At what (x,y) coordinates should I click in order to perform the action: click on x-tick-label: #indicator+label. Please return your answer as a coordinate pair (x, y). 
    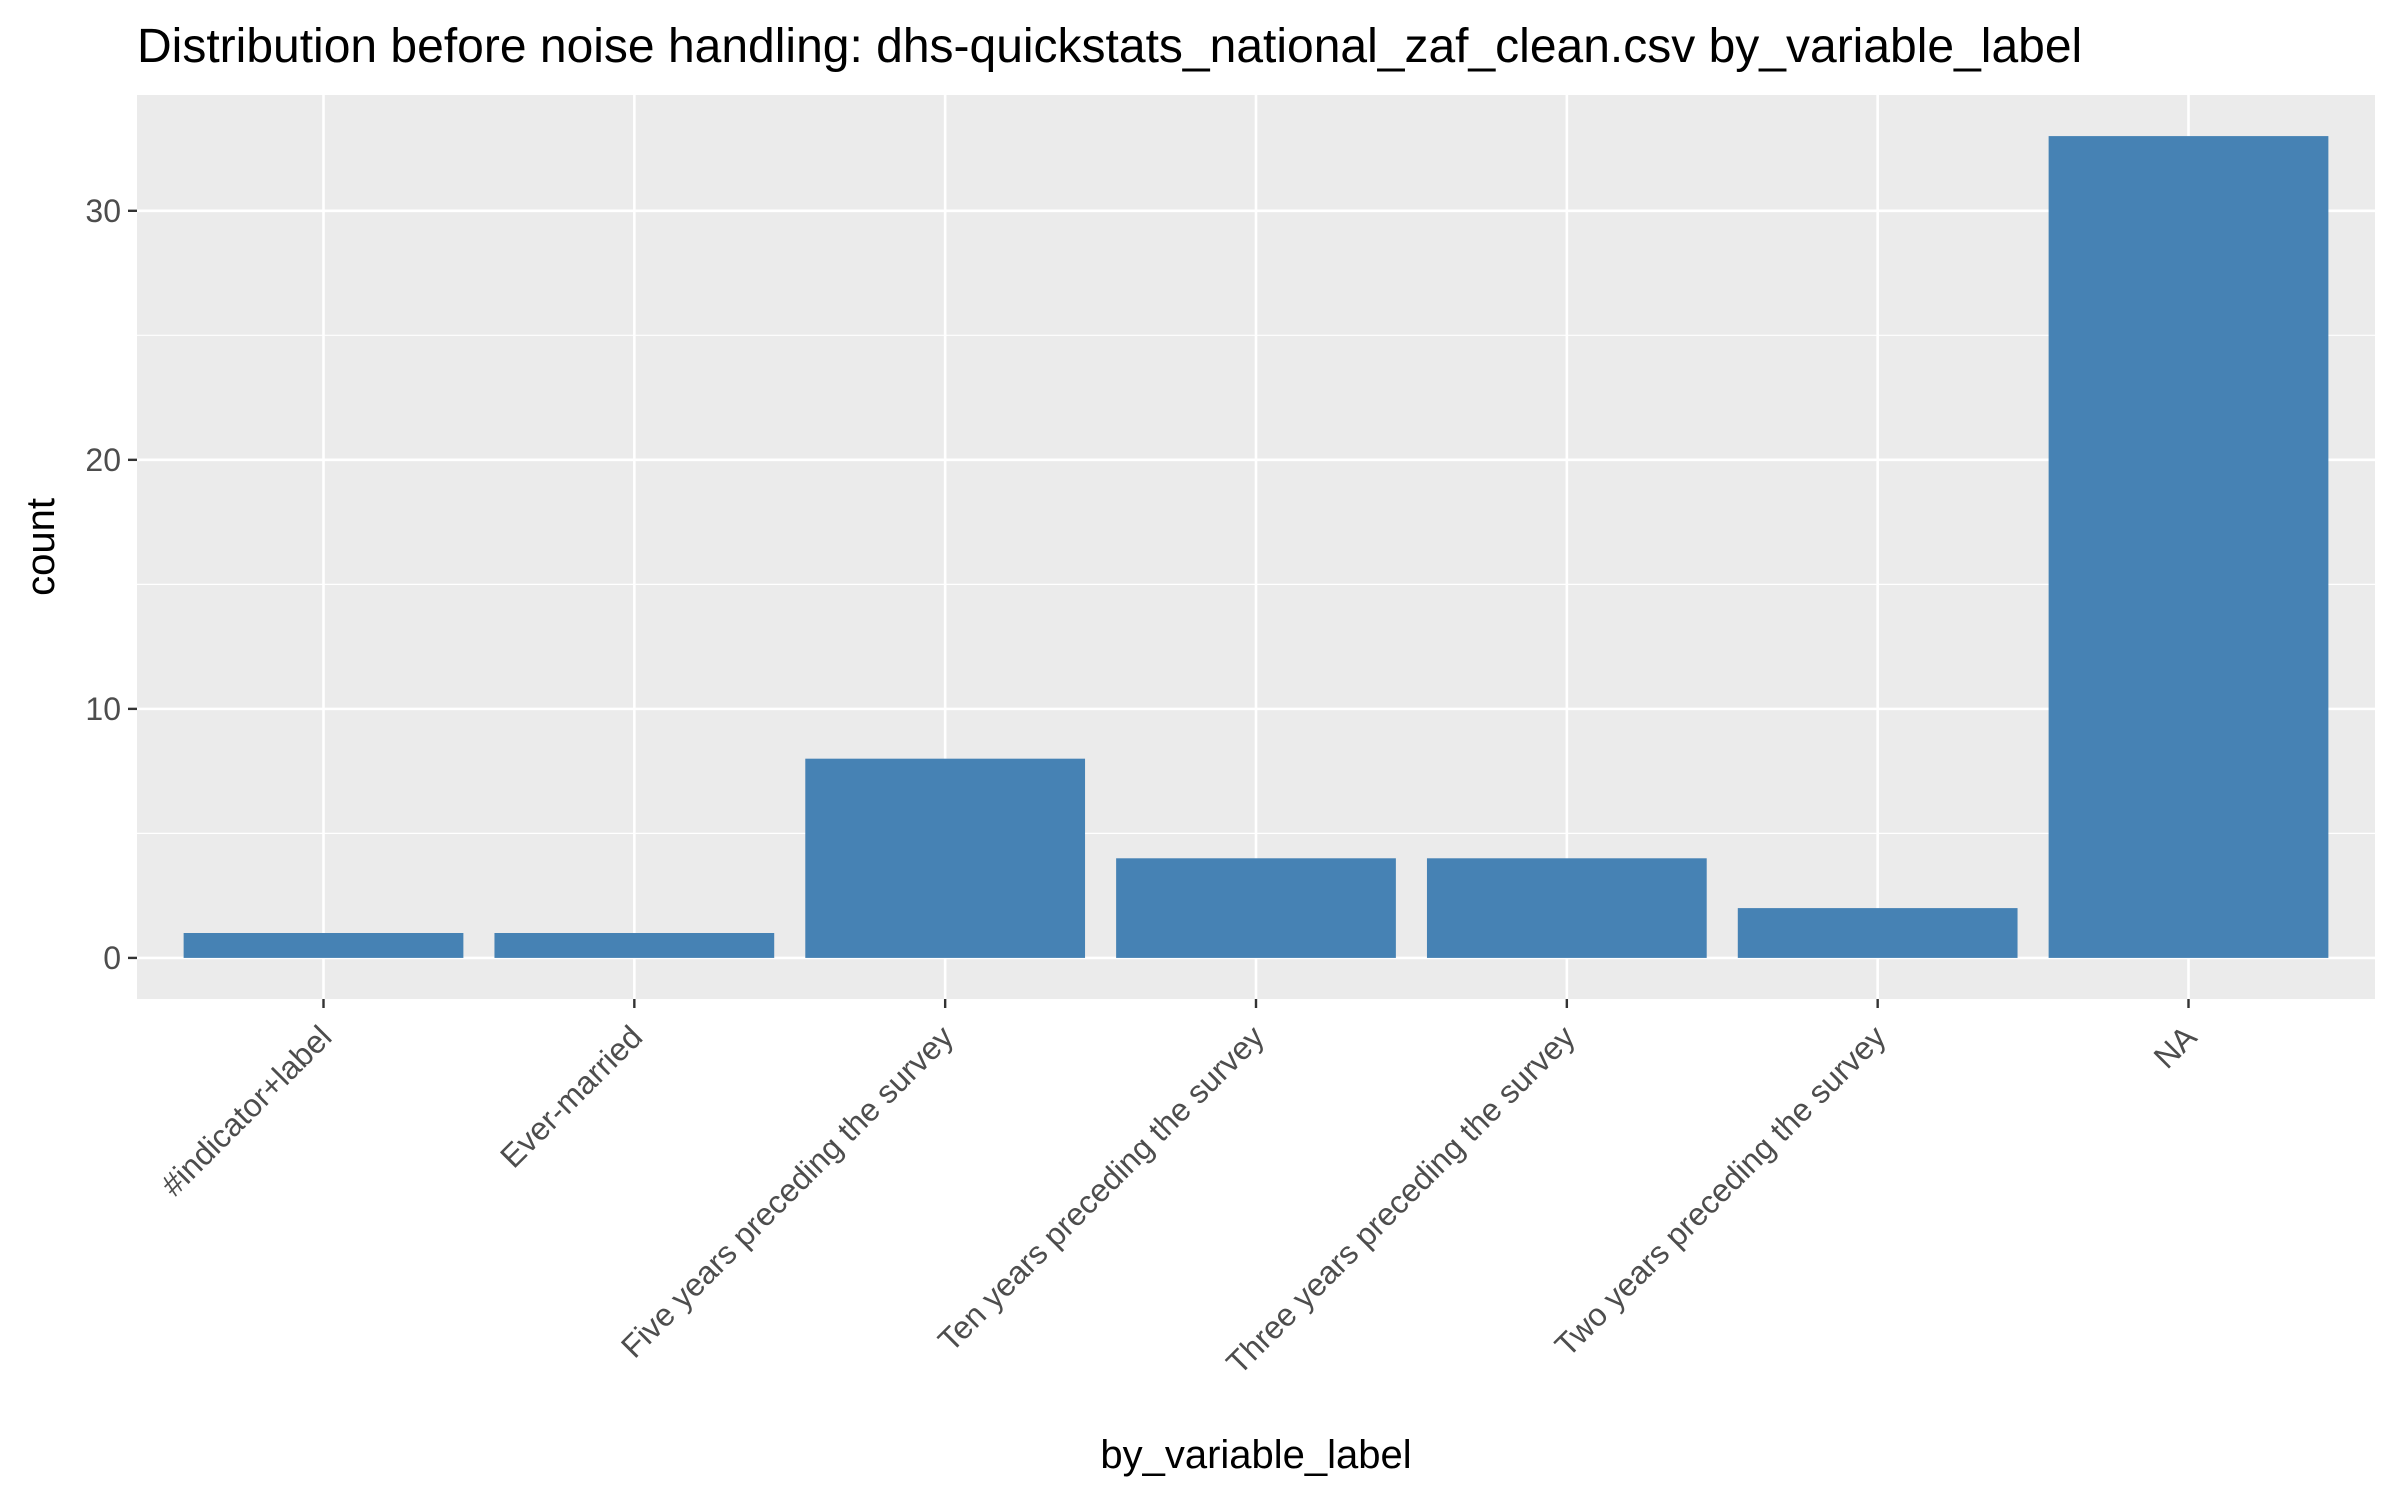
    Looking at the image, I should click on (246, 1110).